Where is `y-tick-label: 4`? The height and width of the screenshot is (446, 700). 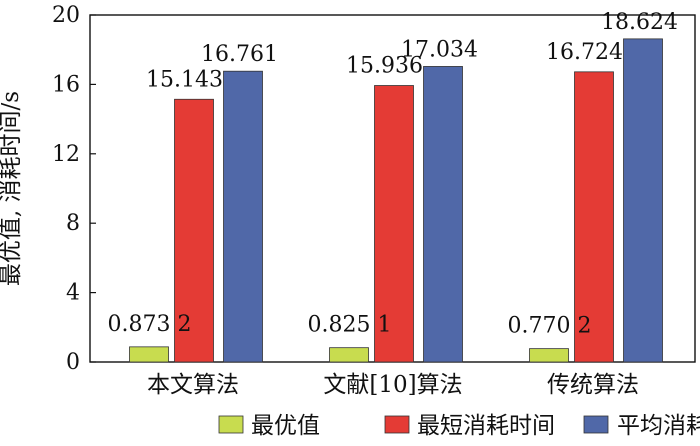
y-tick-label: 4 is located at coordinates (73, 293).